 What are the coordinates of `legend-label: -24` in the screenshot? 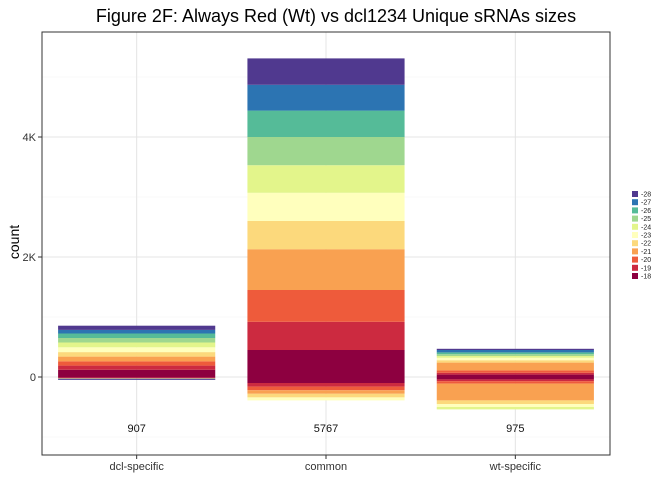 It's located at (646, 227).